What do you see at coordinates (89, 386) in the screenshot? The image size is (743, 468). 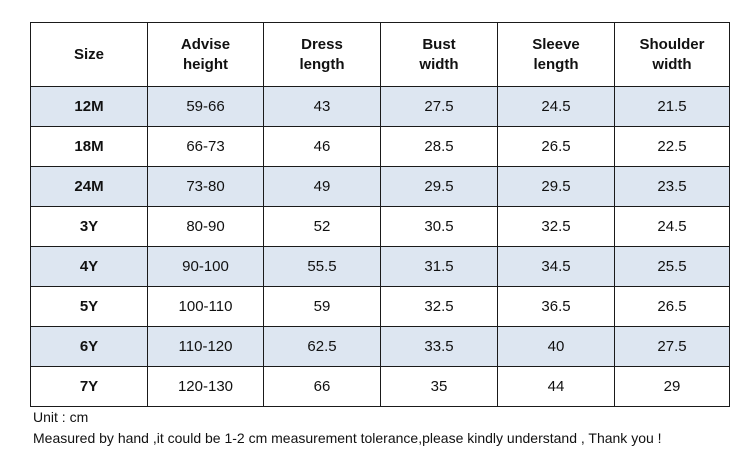 I see `size-cell: 7Y` at bounding box center [89, 386].